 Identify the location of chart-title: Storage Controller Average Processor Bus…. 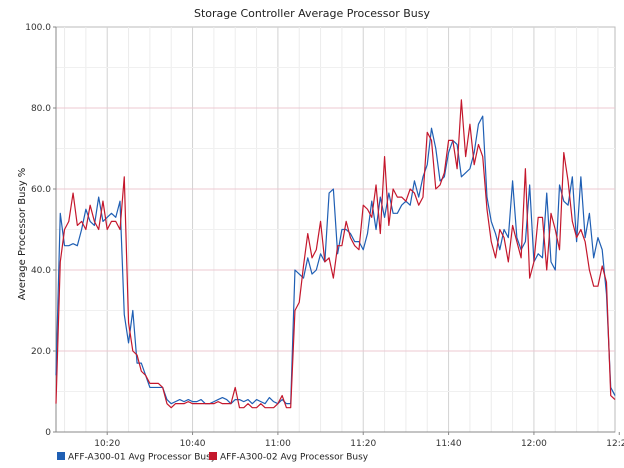
(312, 13).